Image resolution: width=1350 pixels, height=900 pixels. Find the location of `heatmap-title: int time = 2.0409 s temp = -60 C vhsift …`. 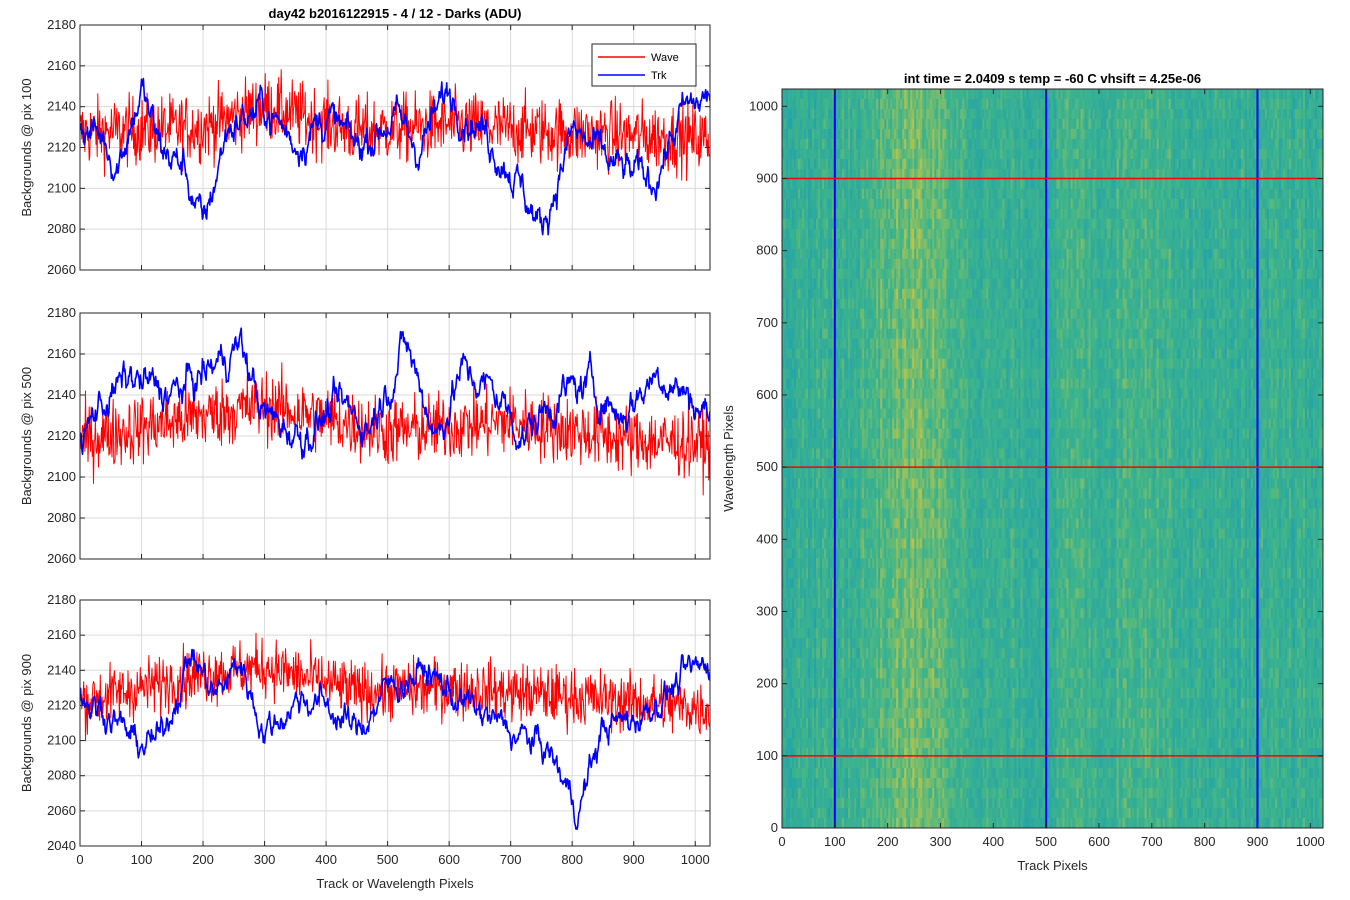

heatmap-title: int time = 2.0409 s temp = -60 C vhsift … is located at coordinates (1052, 78).